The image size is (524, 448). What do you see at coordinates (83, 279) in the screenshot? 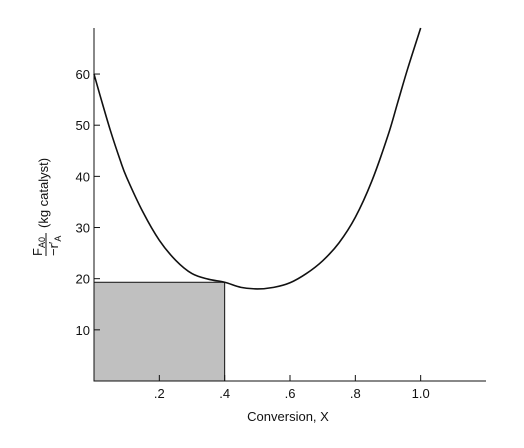
I see `y-tick-label: 20` at bounding box center [83, 279].